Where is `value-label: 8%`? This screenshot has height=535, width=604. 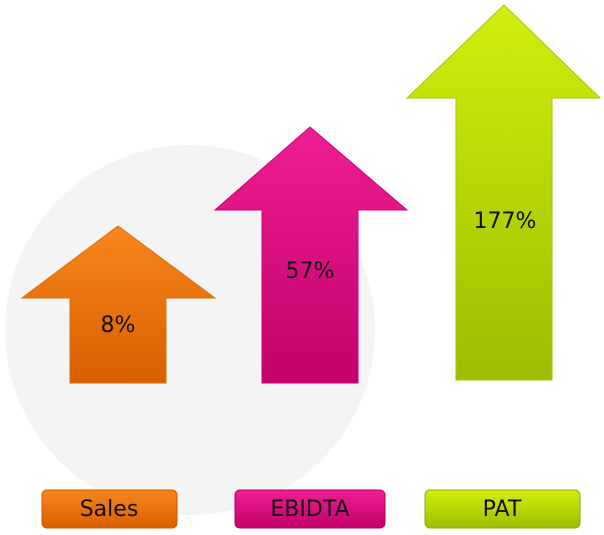
value-label: 8% is located at coordinates (118, 325).